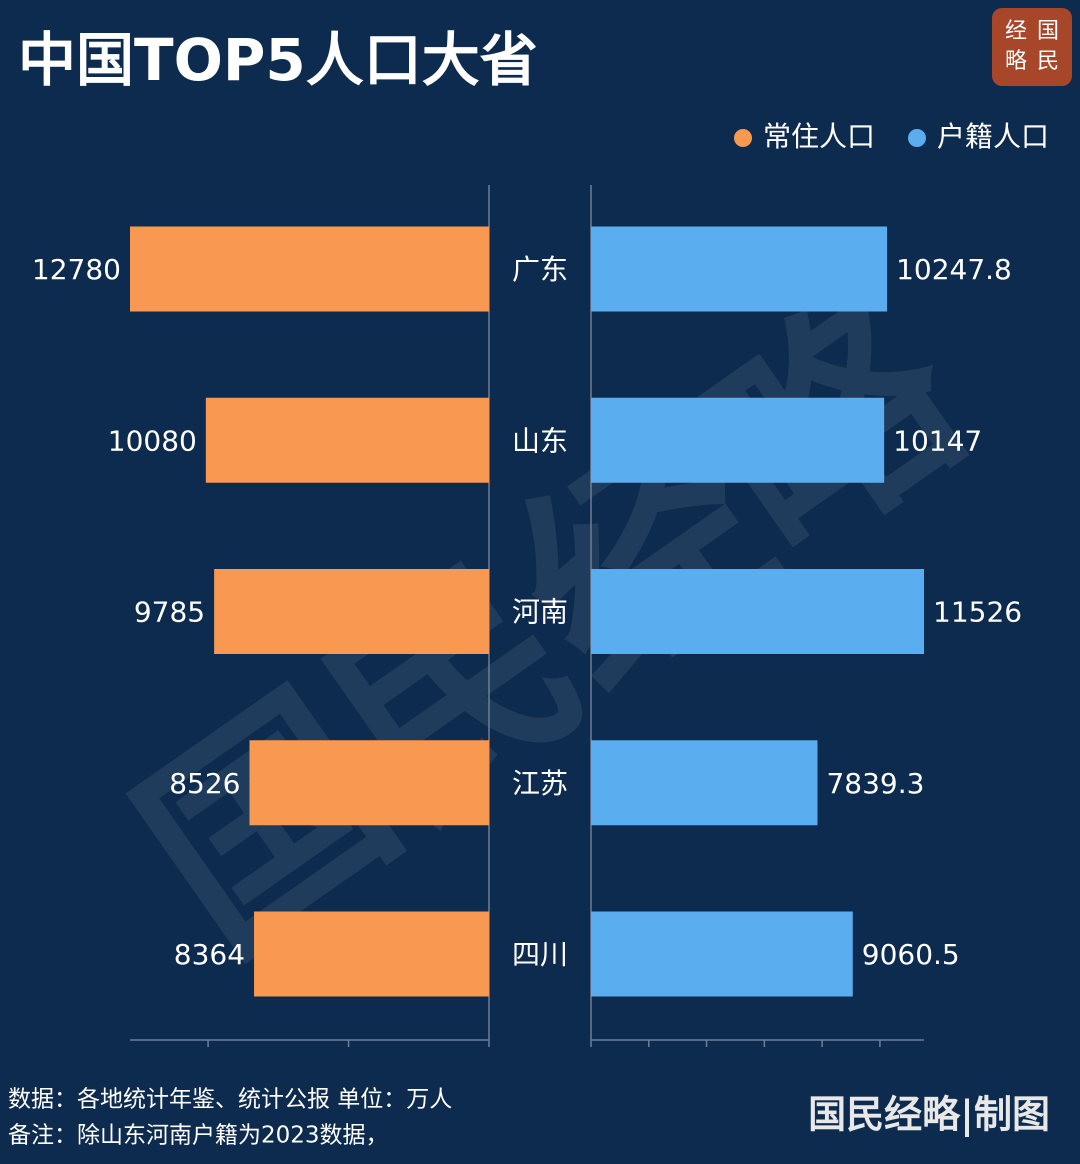  Describe the element at coordinates (1048, 61) in the screenshot. I see `logo-char: 民` at that location.